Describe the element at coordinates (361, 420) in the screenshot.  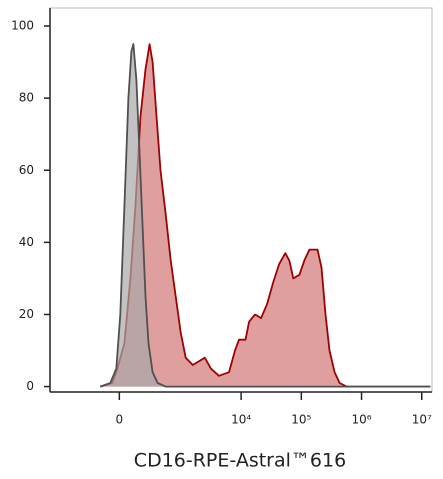
I see `x-tick-label: 10⁶` at that location.